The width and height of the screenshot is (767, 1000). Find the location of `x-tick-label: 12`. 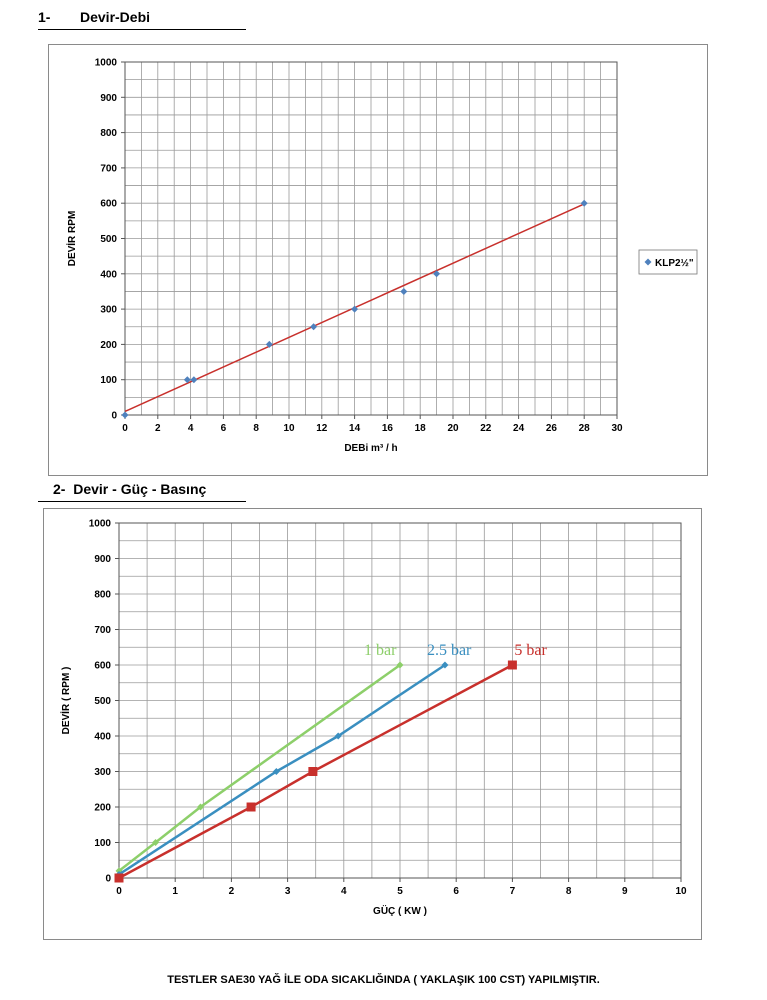

x-tick-label: 12 is located at coordinates (322, 428).